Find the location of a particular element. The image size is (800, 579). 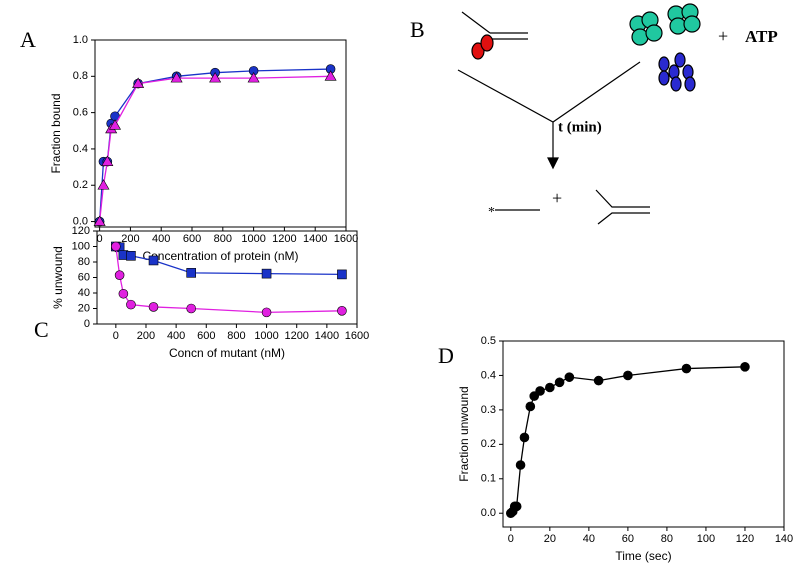

x-tick-label: 80 is located at coordinates (667, 539).